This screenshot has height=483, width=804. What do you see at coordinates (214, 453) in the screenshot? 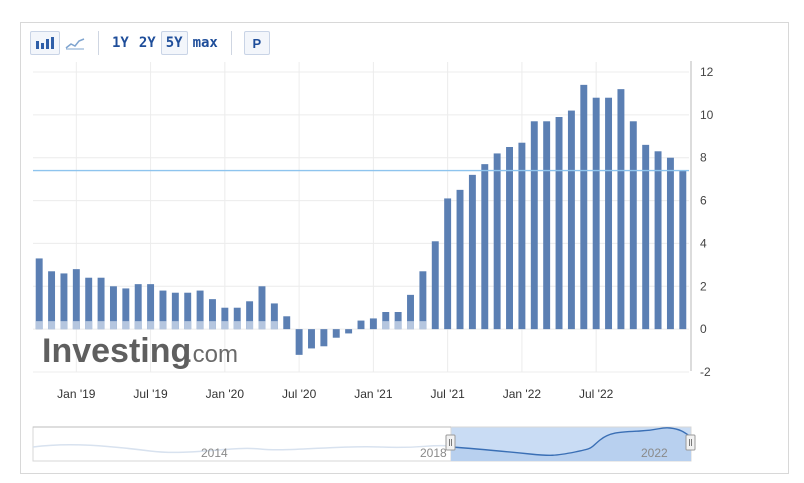
I see `navigator-label-2014: 2014` at bounding box center [214, 453].